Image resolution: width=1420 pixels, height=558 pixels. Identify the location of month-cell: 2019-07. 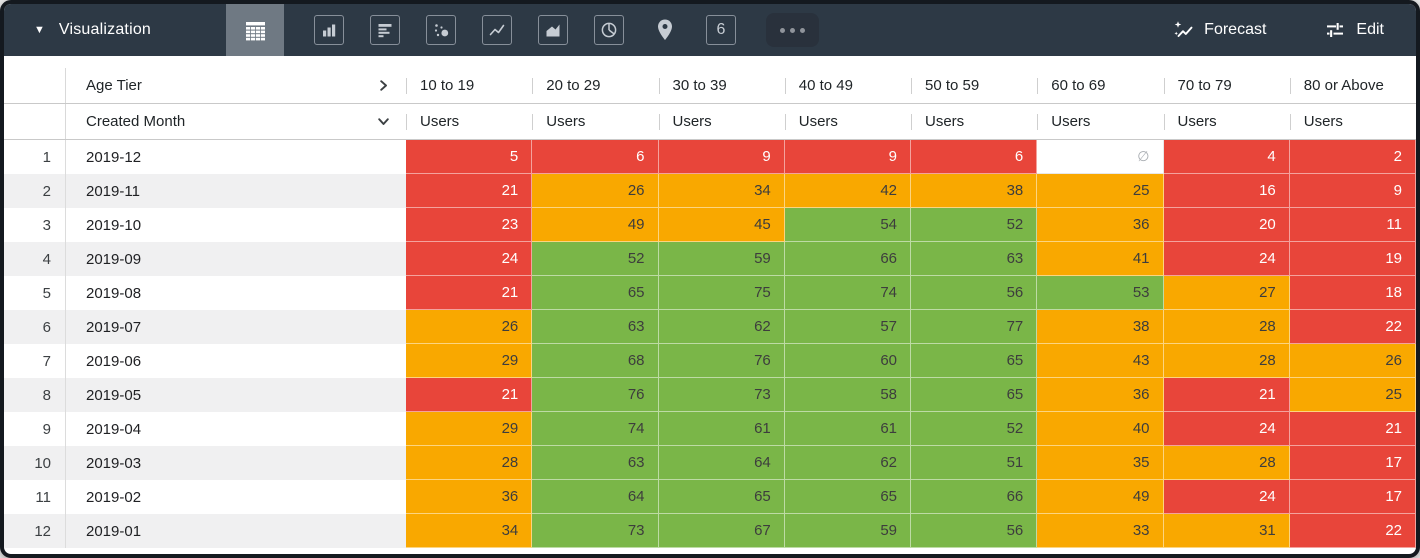
(236, 327).